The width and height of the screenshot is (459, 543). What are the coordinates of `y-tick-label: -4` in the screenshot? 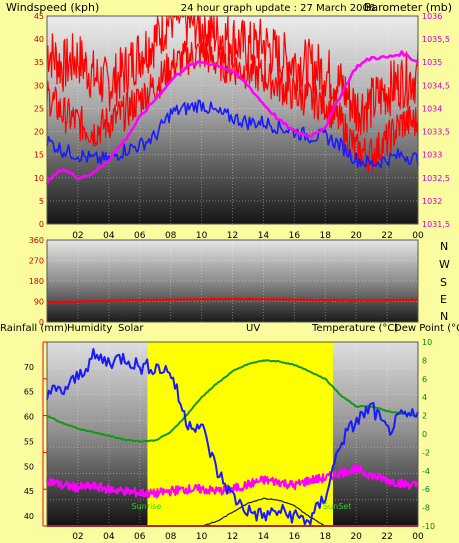 It's located at (426, 471).